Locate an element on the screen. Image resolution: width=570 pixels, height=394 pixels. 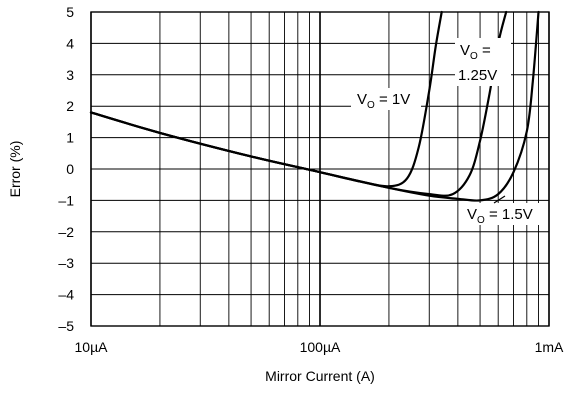
label-bg-vo-1v is located at coordinates (386, 99).